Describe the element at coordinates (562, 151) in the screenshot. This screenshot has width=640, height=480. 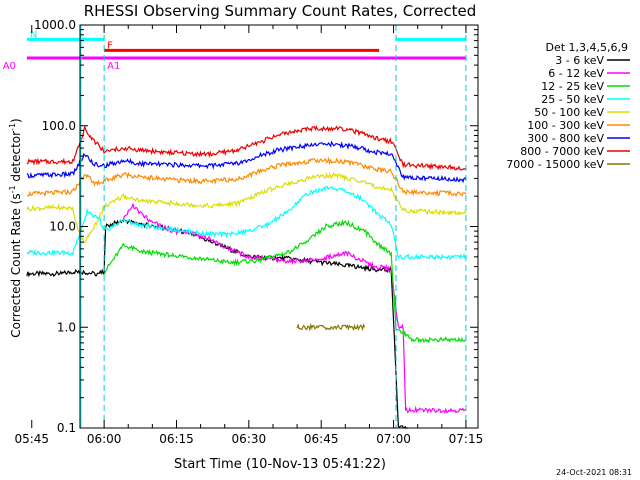
I see `legend-label-800-7000keV: 800 - 7000 keV` at that location.